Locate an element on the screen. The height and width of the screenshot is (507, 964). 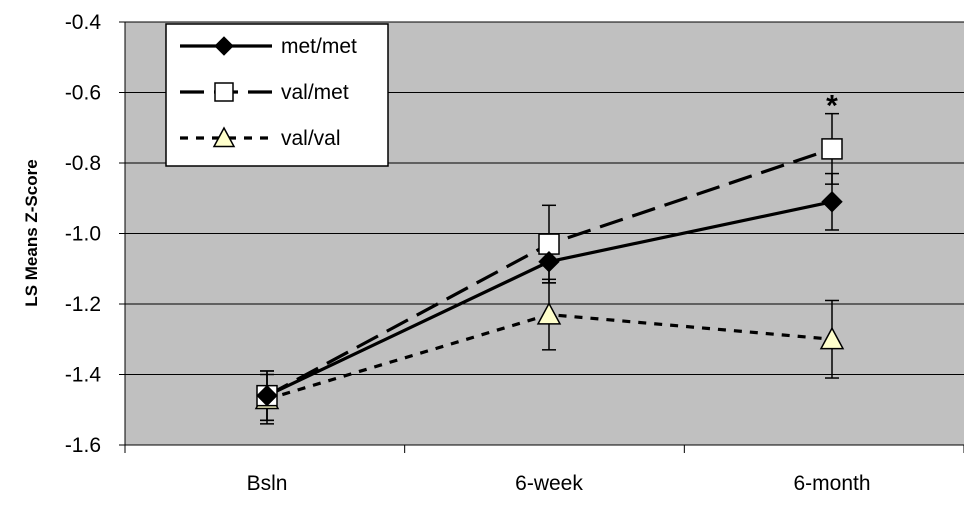
y-tick-label: -1.6 is located at coordinates (83, 445).